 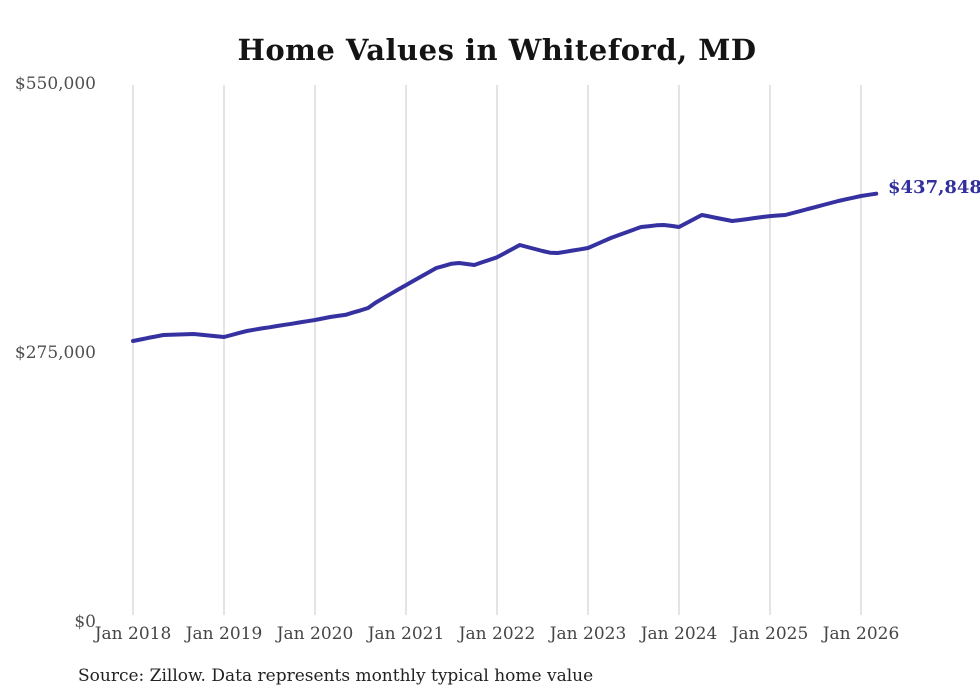 What do you see at coordinates (588, 634) in the screenshot?
I see `x-axis-tick-jan-2023: Jan 2023` at bounding box center [588, 634].